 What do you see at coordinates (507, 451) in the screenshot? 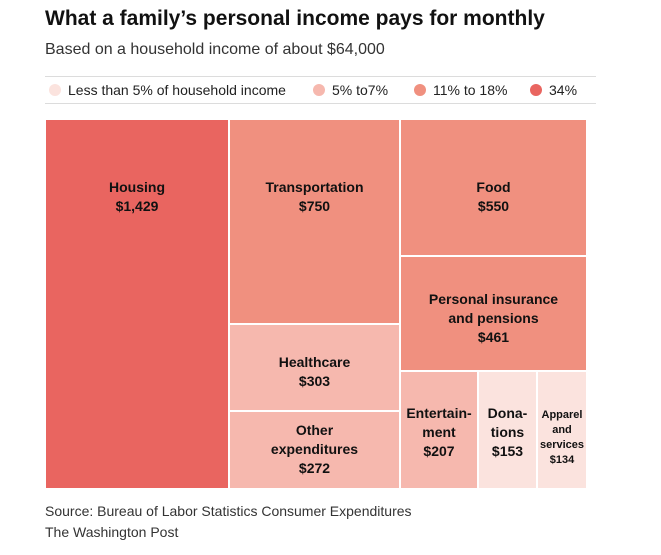
I see `cell-value: $153` at bounding box center [507, 451].